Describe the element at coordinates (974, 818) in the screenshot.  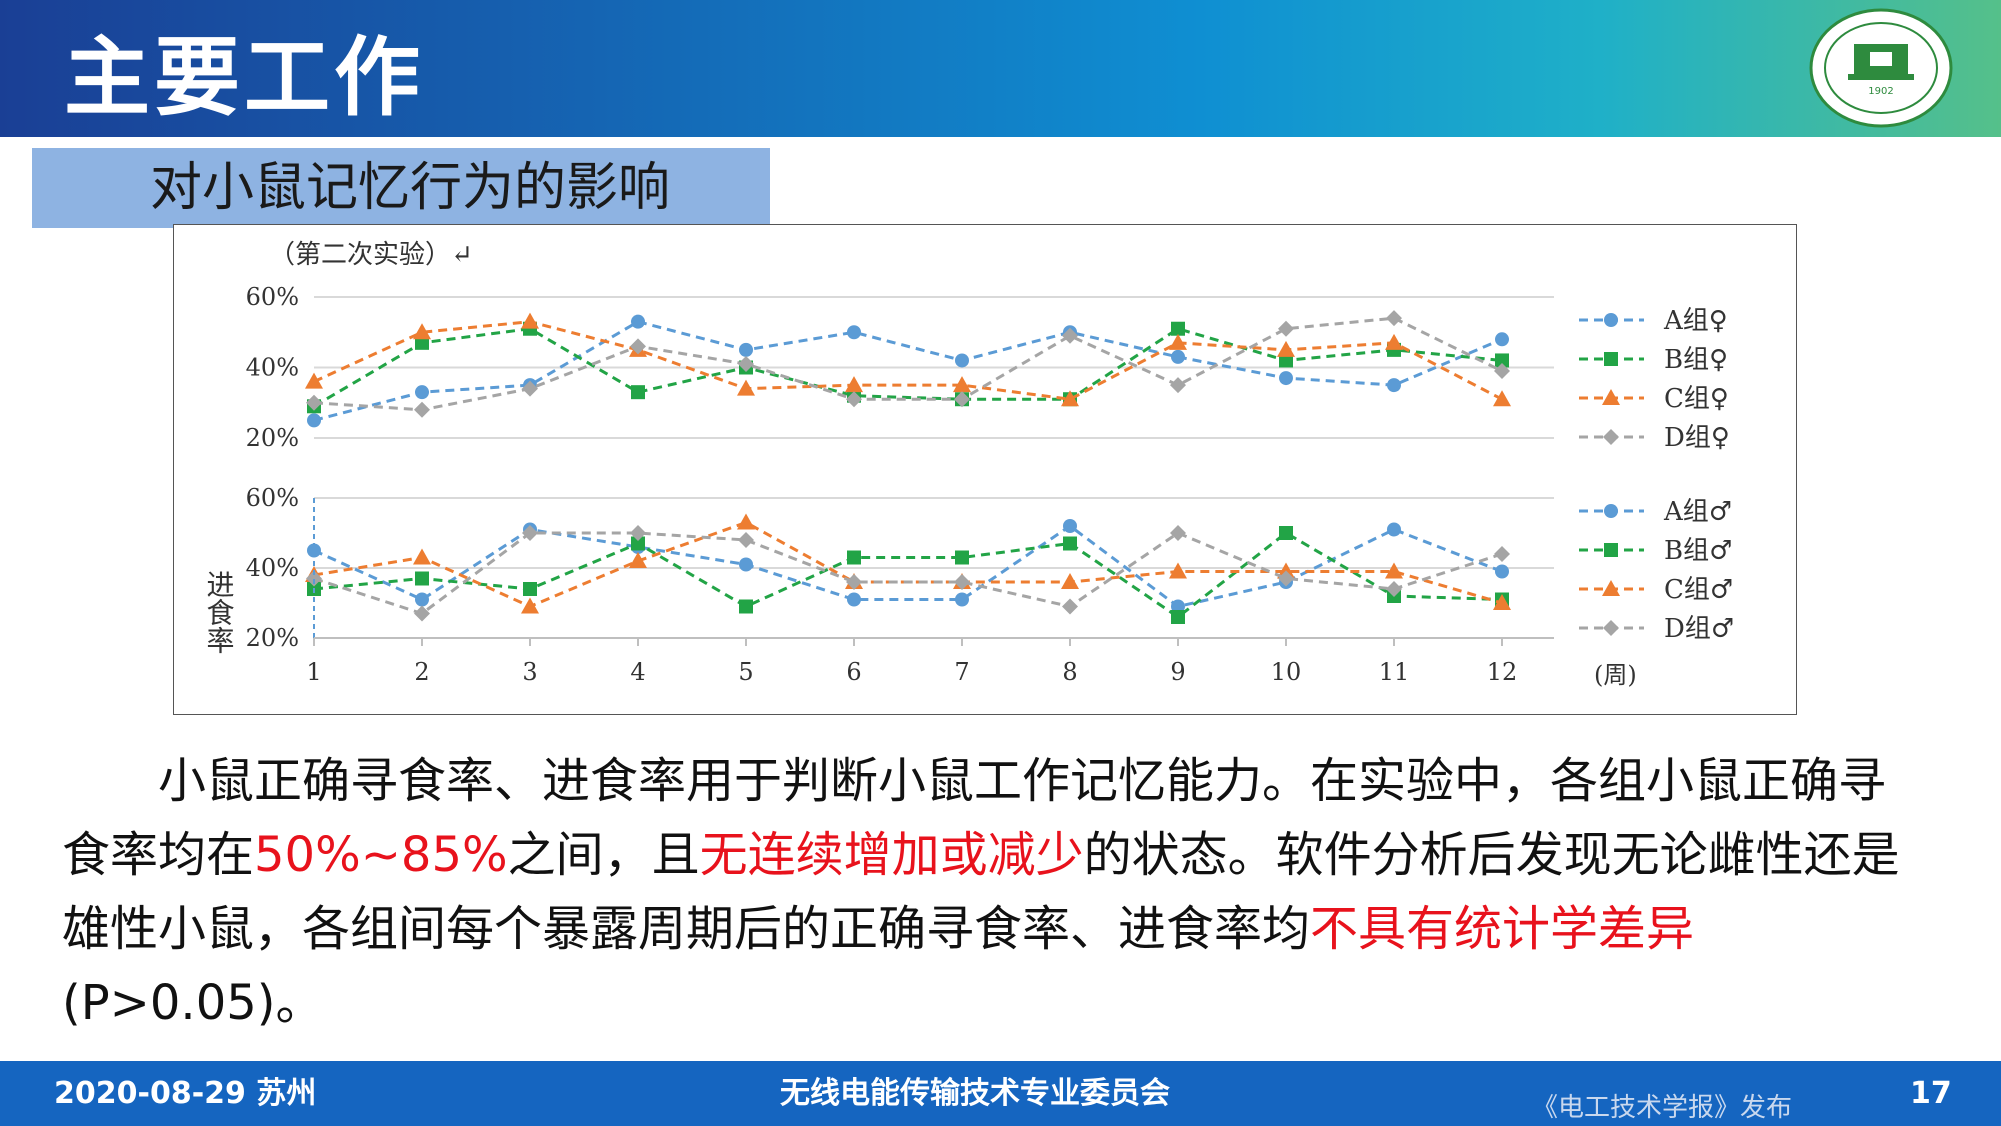
I see `body-text-1: 小鼠正确寻食率、进食率用于判断小鼠工作记忆能力。在实验中，各组小鼠正确寻食率均在` at that location.